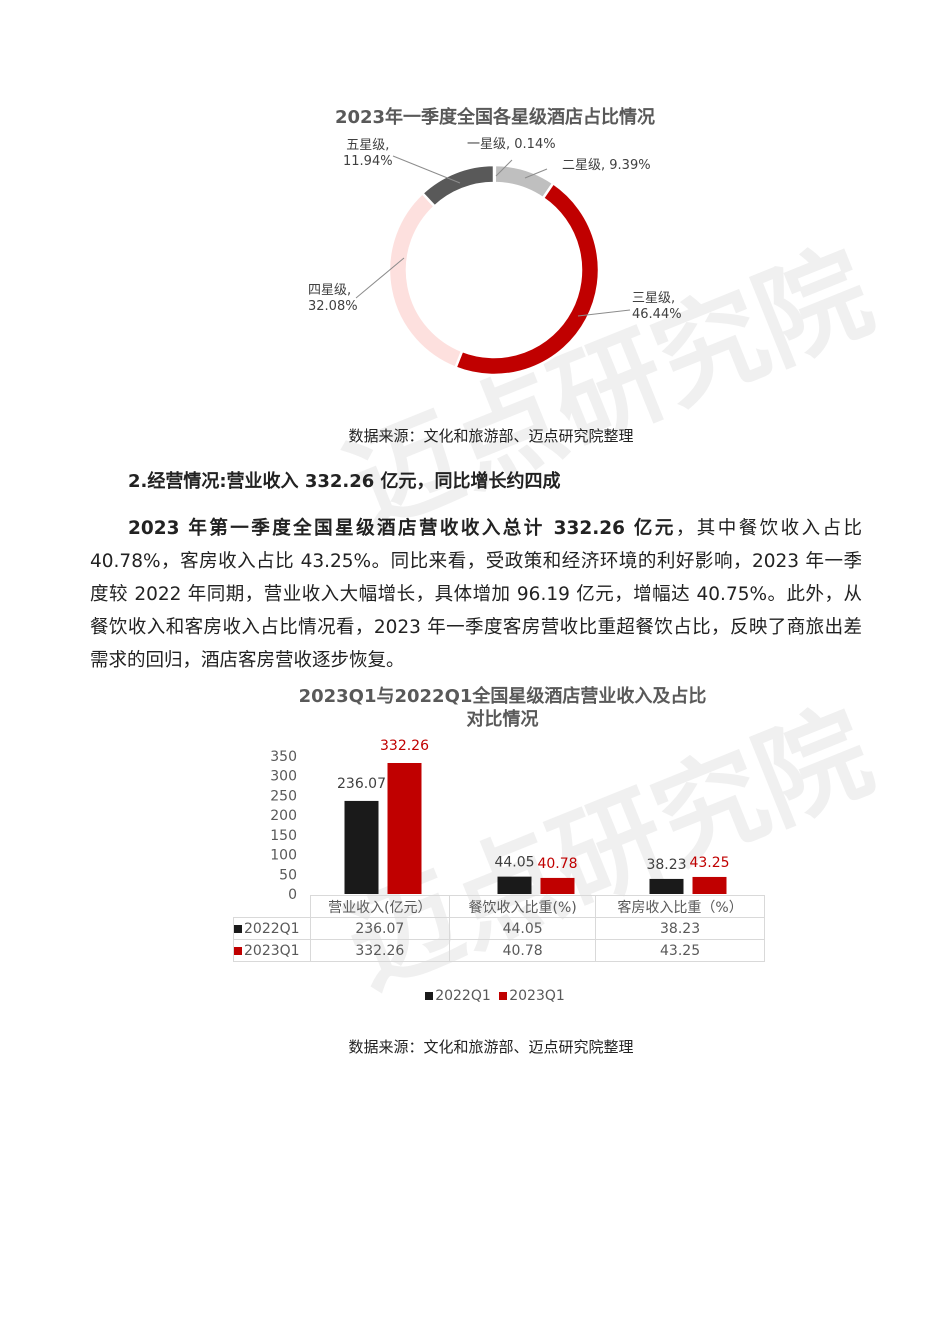 The image size is (950, 1344). I want to click on table-cell: 43.25, so click(680, 950).